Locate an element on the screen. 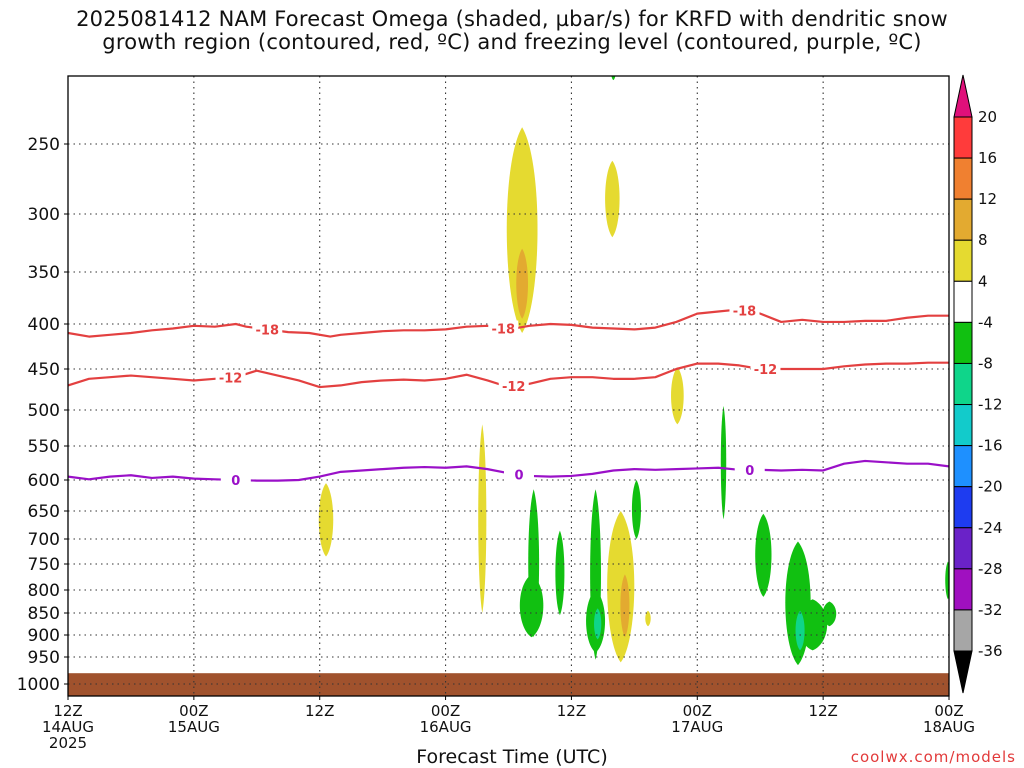 The height and width of the screenshot is (768, 1024). colorbar-label: -12 is located at coordinates (990, 405).